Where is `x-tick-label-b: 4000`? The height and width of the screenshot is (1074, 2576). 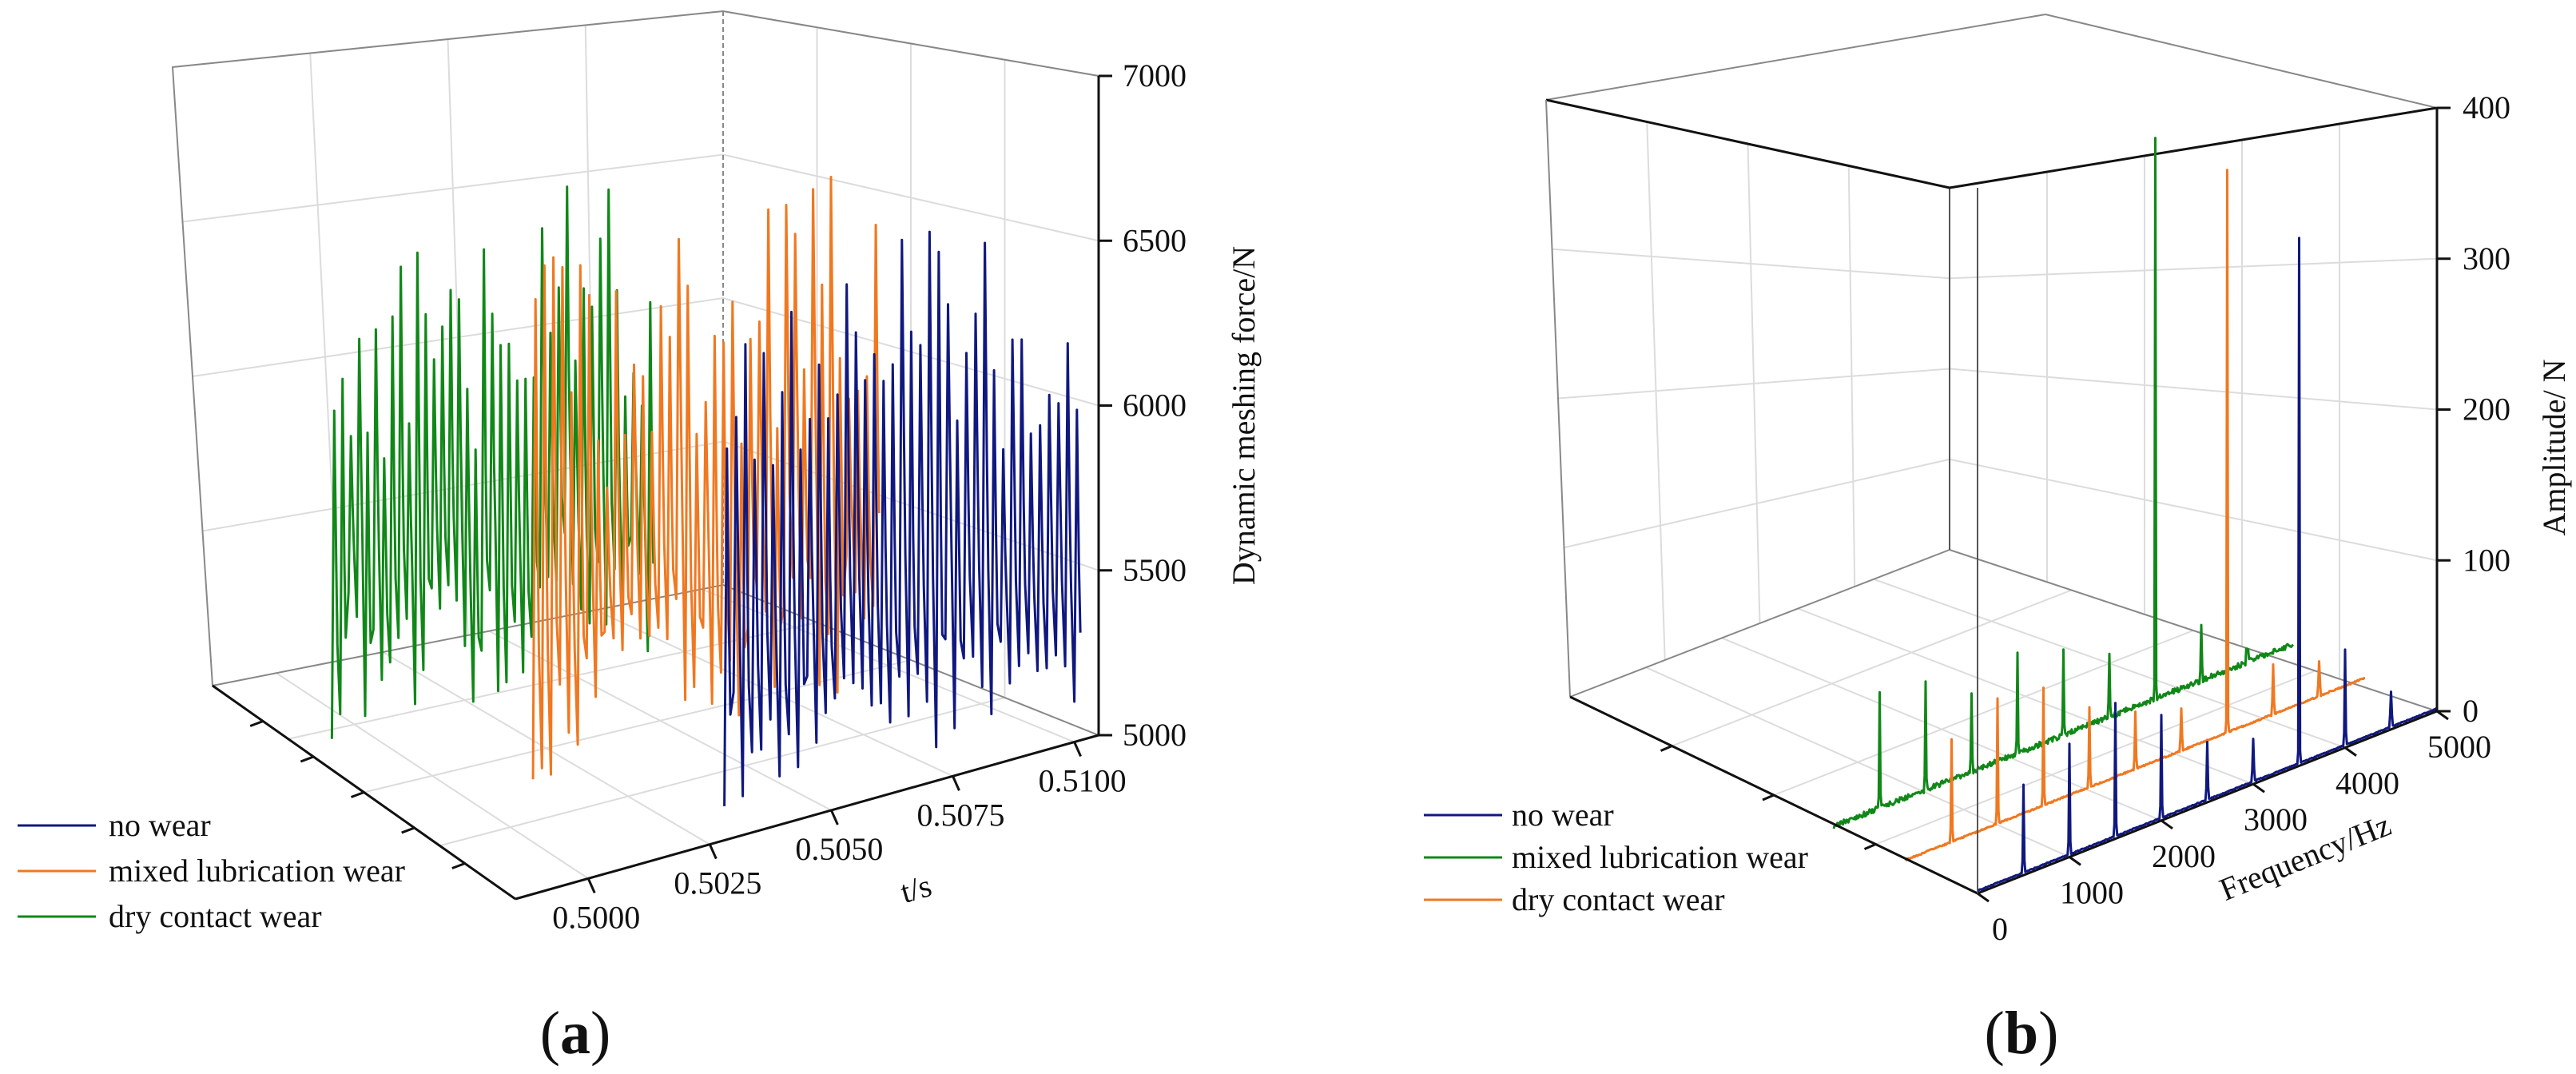
x-tick-label-b: 4000 is located at coordinates (2367, 784).